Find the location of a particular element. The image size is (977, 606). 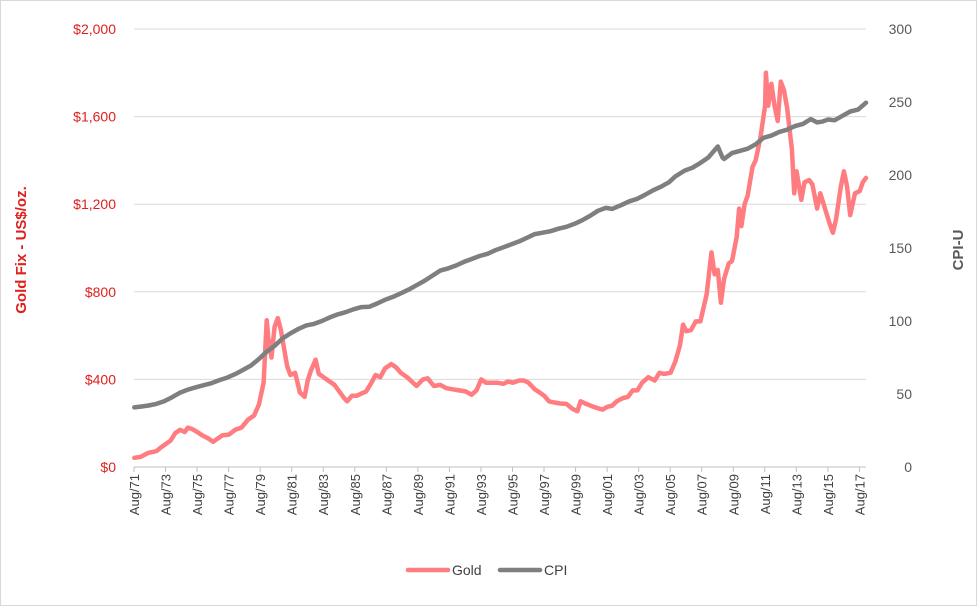

legend-label-gold: Gold is located at coordinates (467, 570).